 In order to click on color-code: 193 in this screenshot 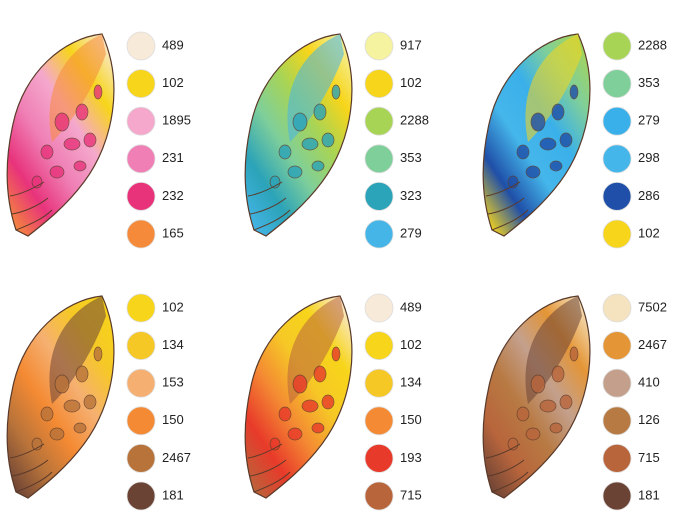, I will do `click(411, 457)`.